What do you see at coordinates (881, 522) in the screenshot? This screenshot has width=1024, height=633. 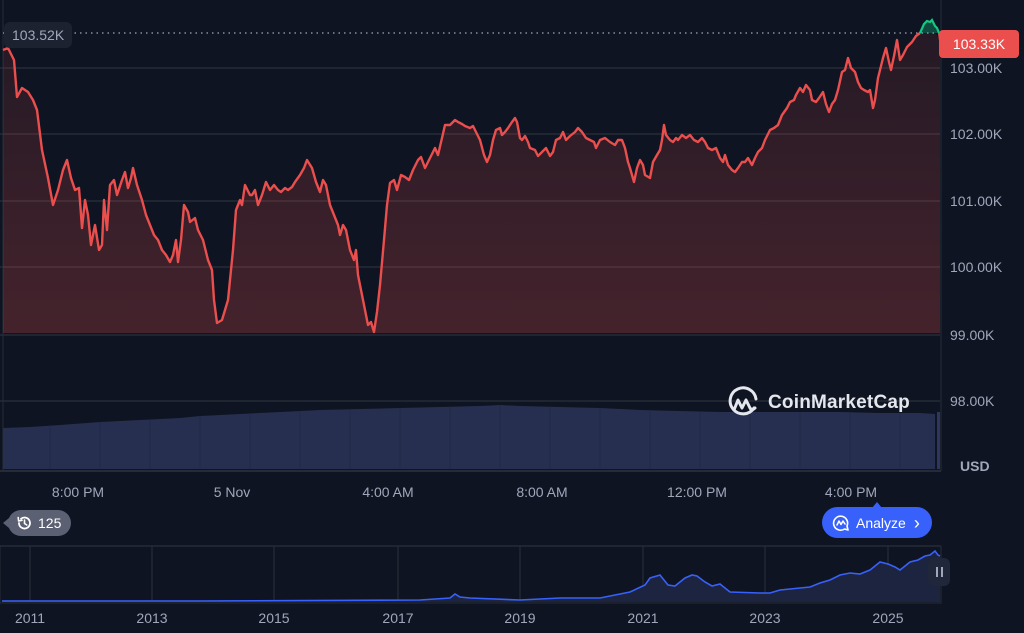 I see `analyze-label: Analyze` at bounding box center [881, 522].